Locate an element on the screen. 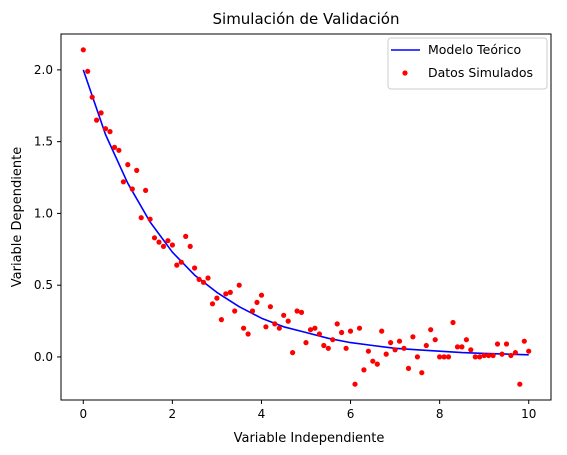  y-tick-label: 0.5 is located at coordinates (43, 285).